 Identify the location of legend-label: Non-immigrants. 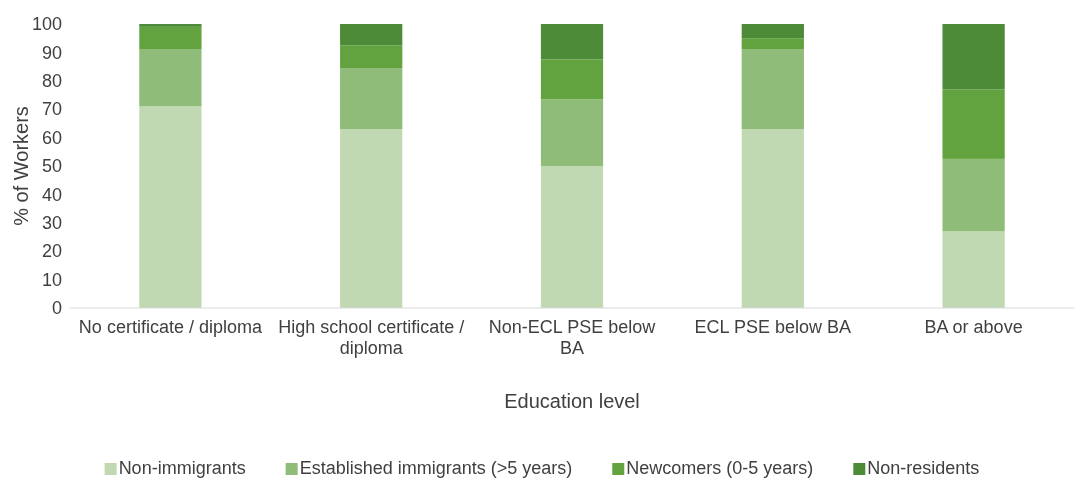
(182, 468).